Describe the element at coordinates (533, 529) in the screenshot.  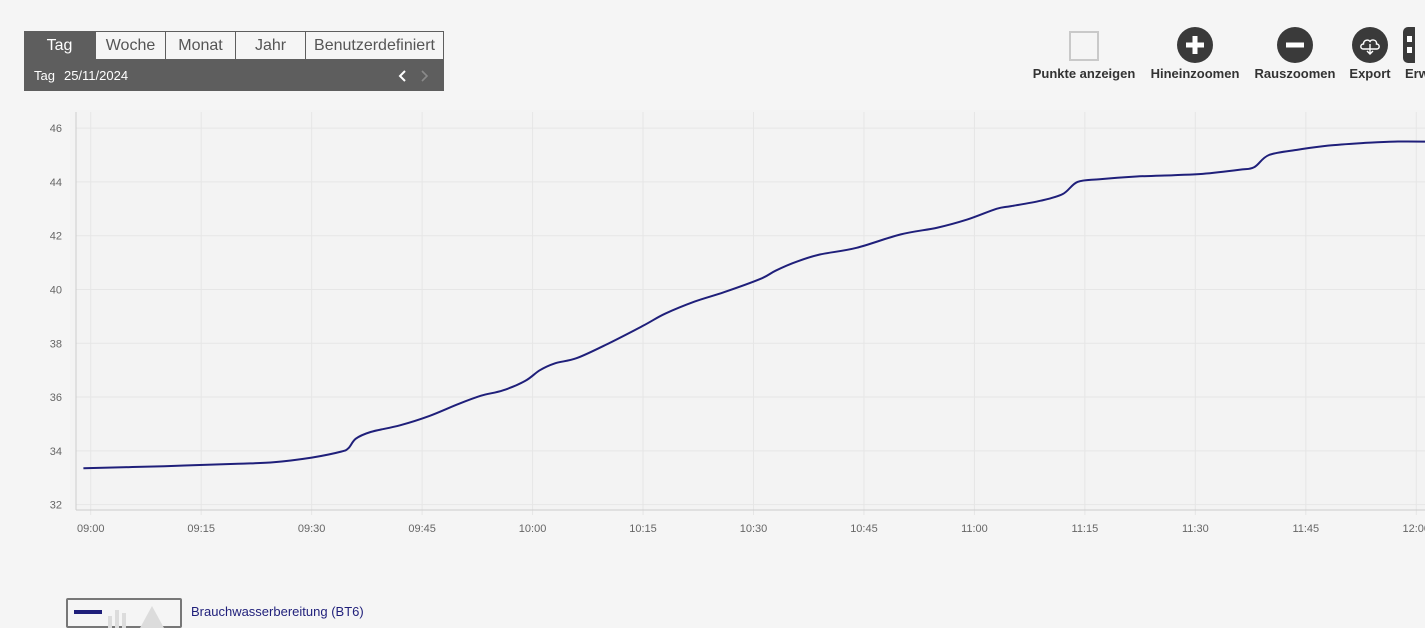
I see `x-tick-label: 10:00` at that location.